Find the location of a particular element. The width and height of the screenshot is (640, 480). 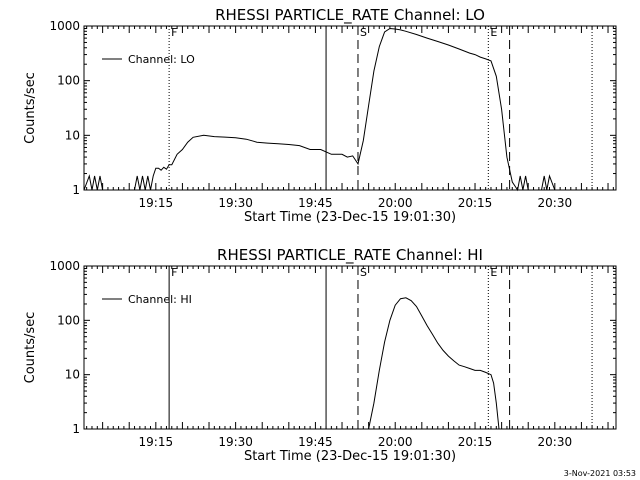

legend-entry: Channel: HI is located at coordinates (160, 299).